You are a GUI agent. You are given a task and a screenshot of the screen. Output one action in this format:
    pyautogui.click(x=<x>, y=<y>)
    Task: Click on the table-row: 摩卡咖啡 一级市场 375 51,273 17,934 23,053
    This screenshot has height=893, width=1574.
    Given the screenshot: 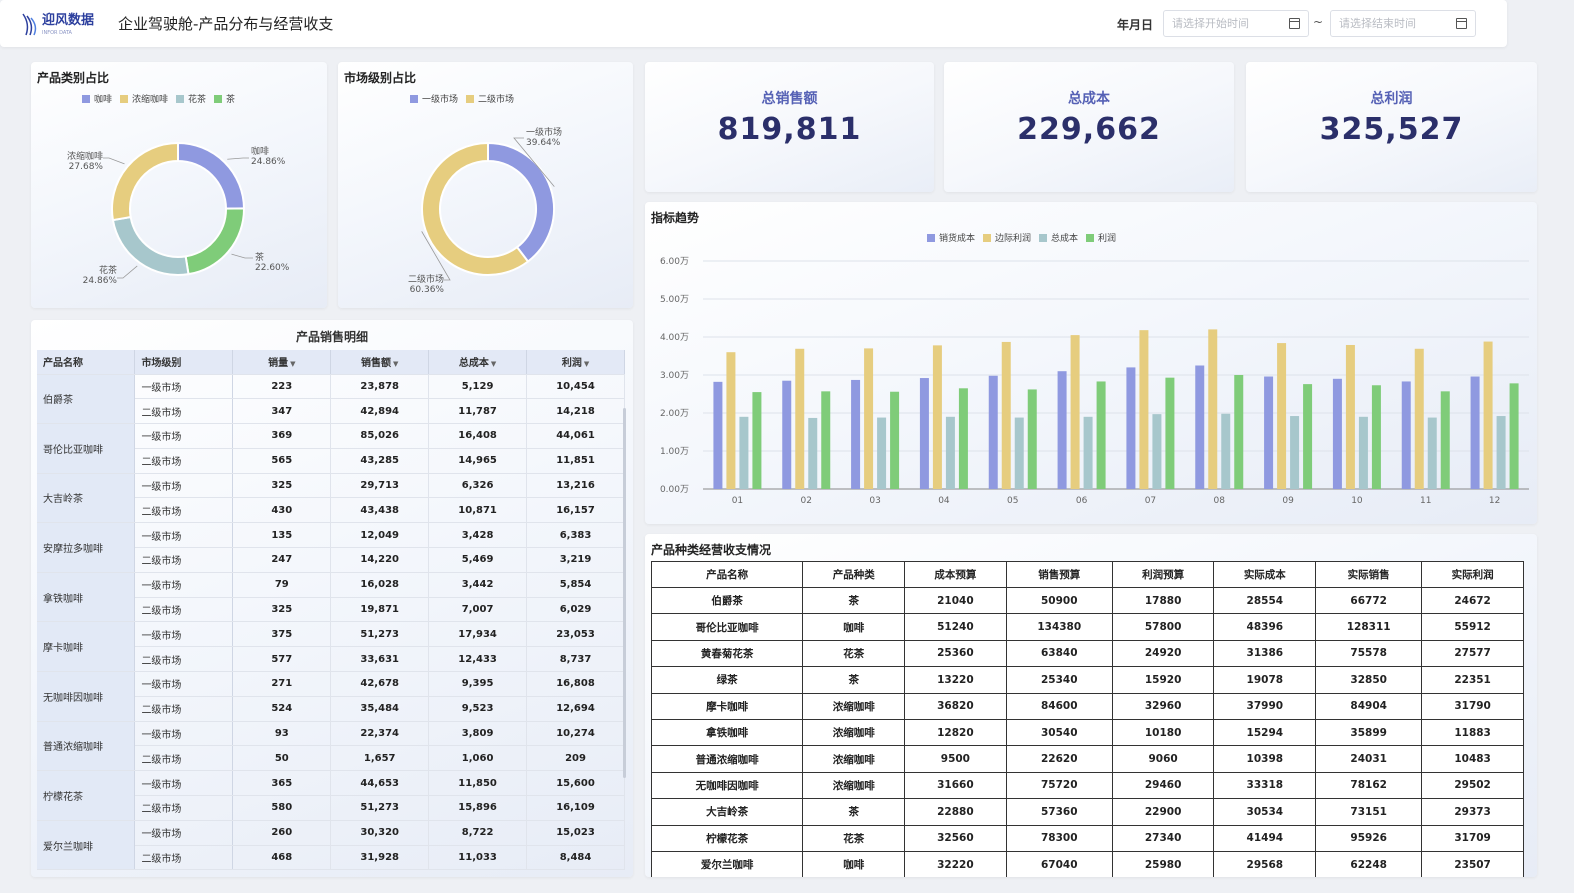 What is the action you would take?
    pyautogui.click(x=331, y=647)
    